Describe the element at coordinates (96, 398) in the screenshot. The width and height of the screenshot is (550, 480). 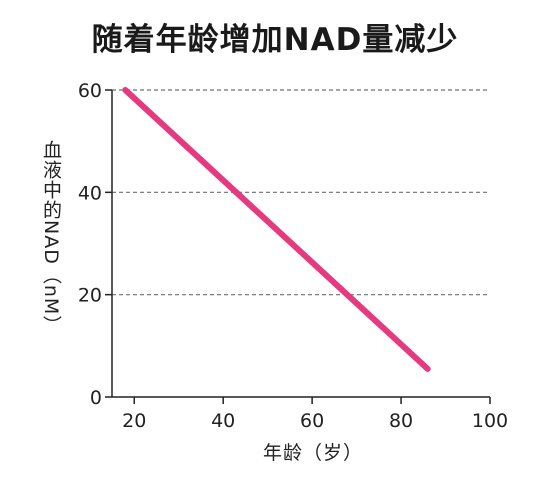
I see `y-tick-label: 0` at that location.